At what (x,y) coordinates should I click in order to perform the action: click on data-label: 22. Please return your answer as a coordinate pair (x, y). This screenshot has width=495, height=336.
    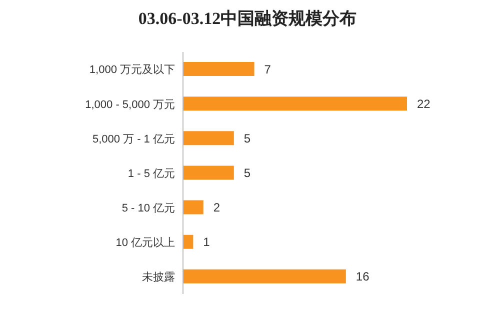
    Looking at the image, I should click on (424, 103).